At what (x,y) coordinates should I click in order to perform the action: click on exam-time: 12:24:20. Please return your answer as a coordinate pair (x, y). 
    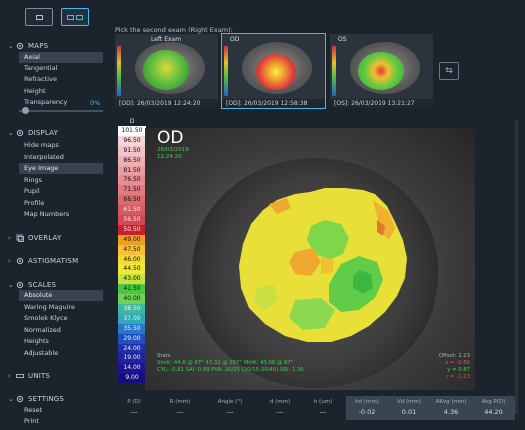
    Looking at the image, I should click on (169, 157).